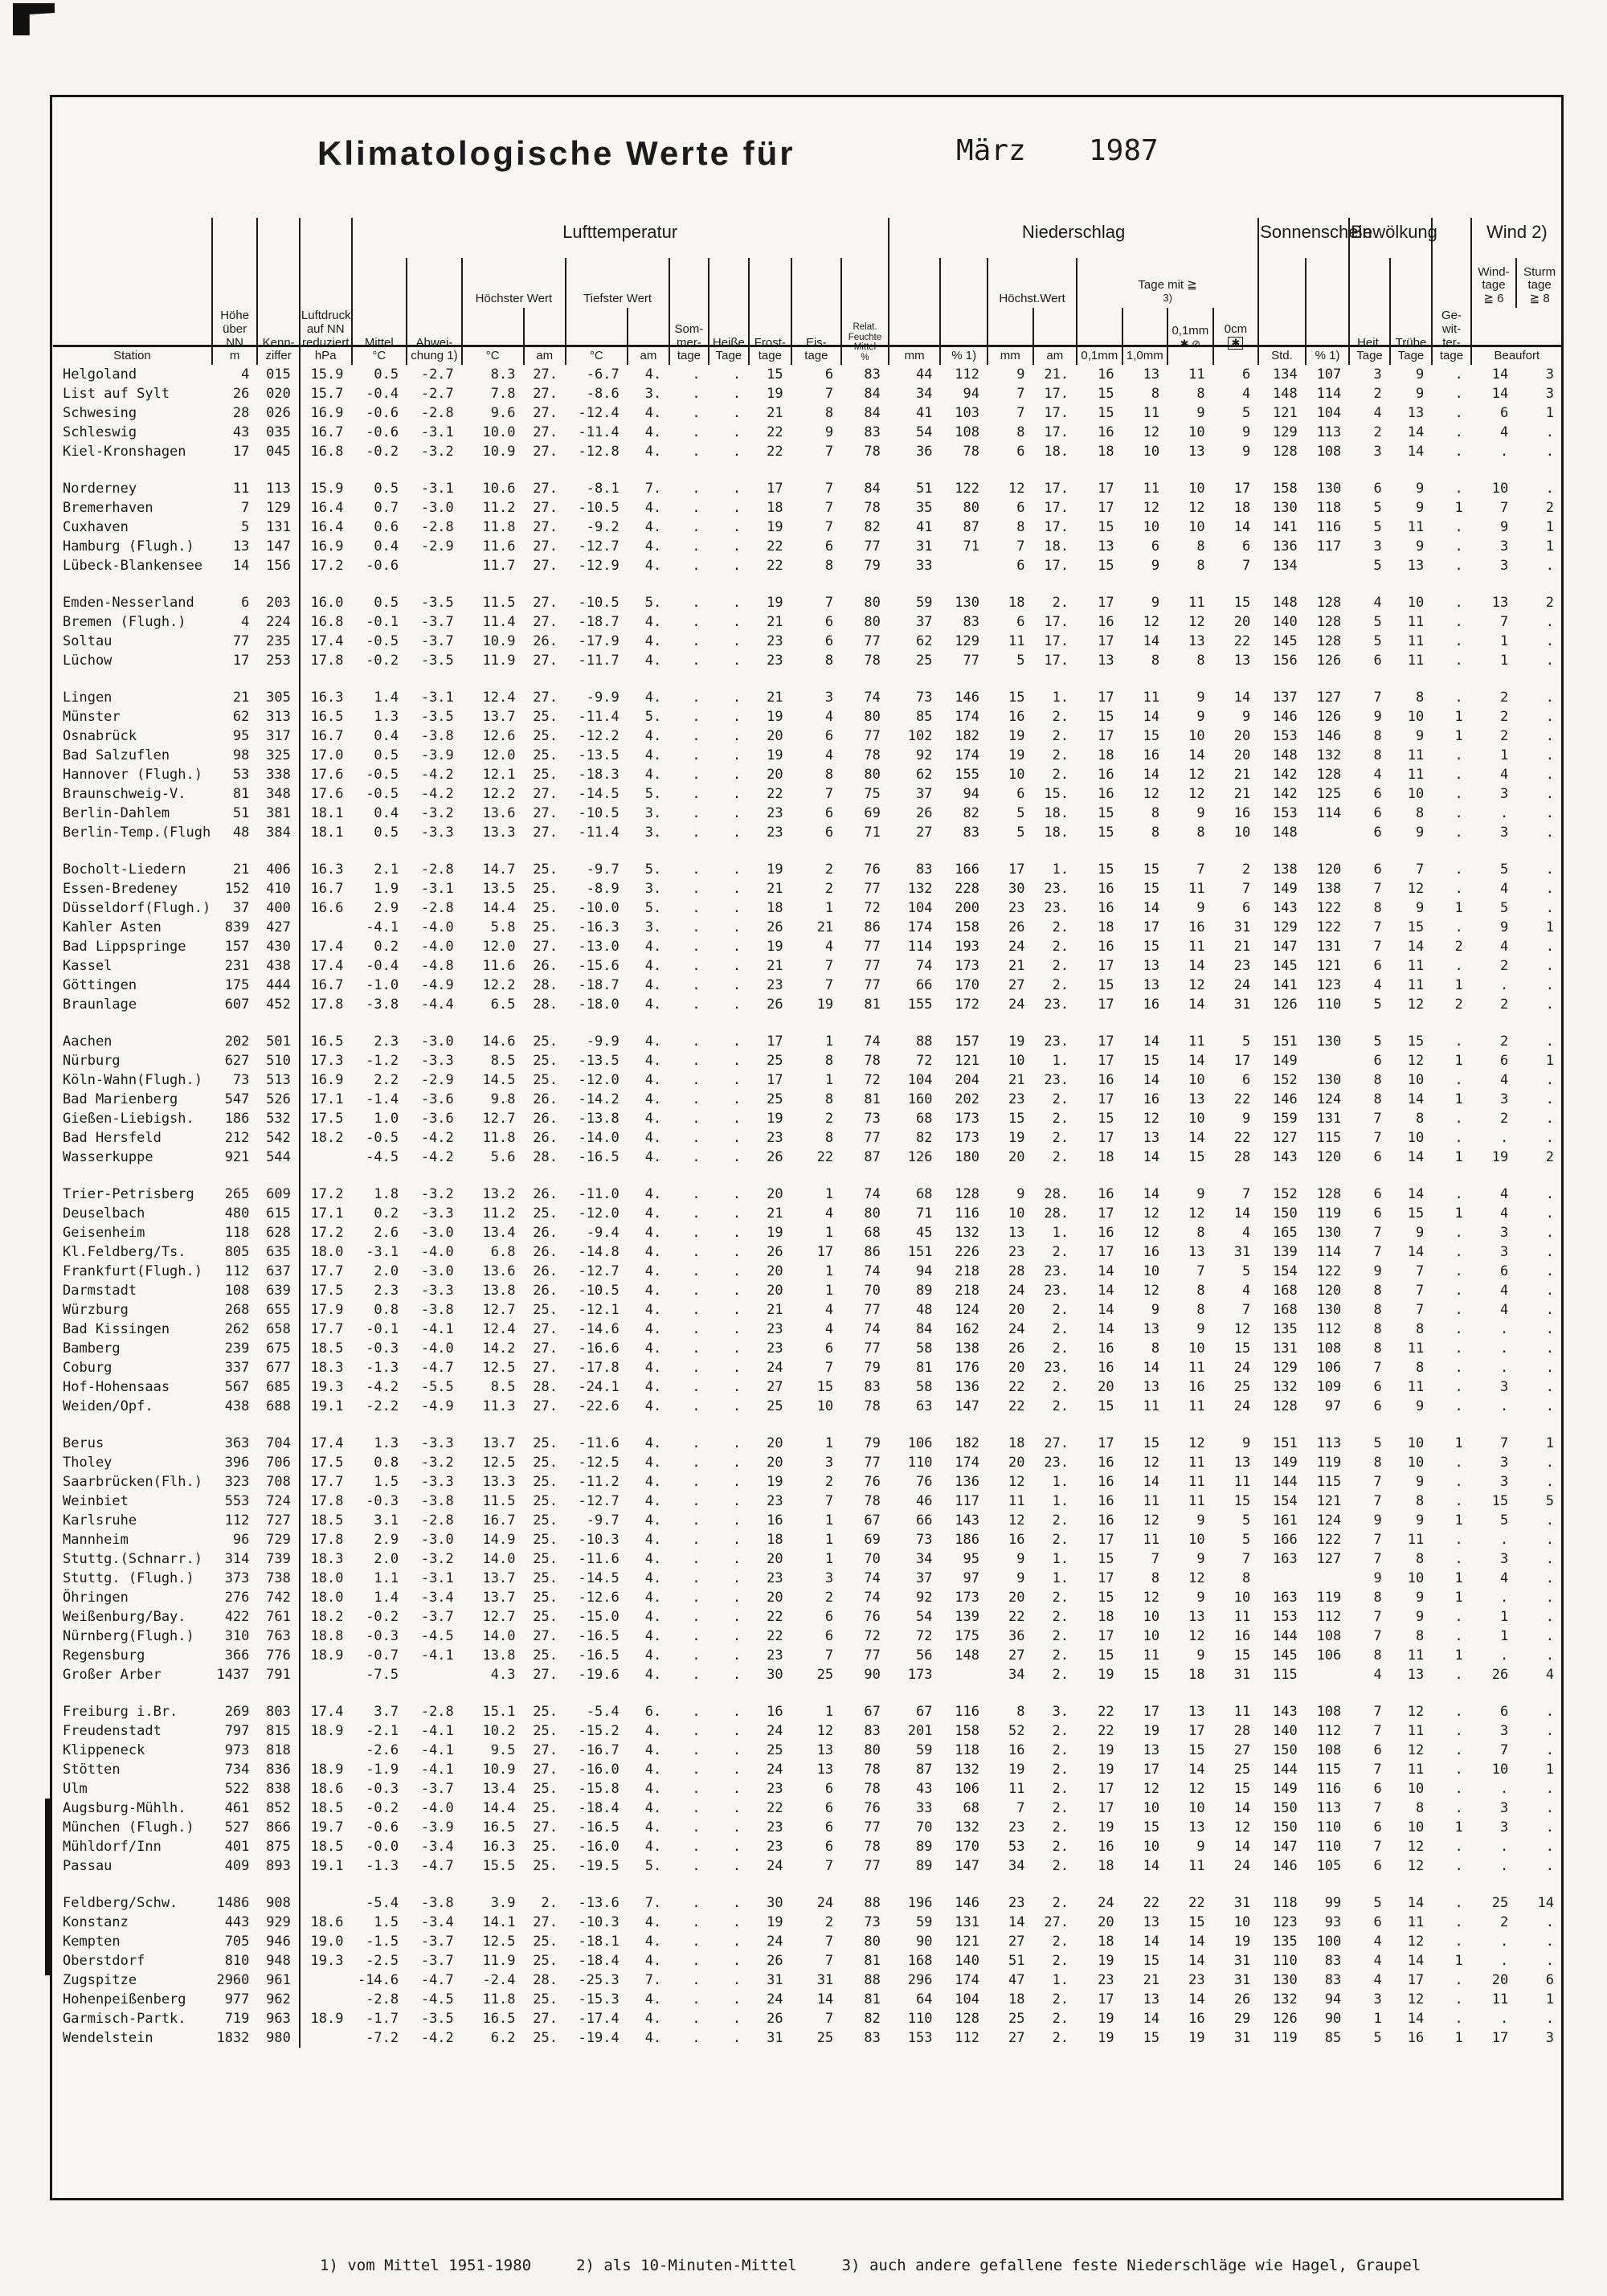 This screenshot has width=1607, height=2296. What do you see at coordinates (1420, 1368) in the screenshot?
I see `cell-trueb: 8` at bounding box center [1420, 1368].